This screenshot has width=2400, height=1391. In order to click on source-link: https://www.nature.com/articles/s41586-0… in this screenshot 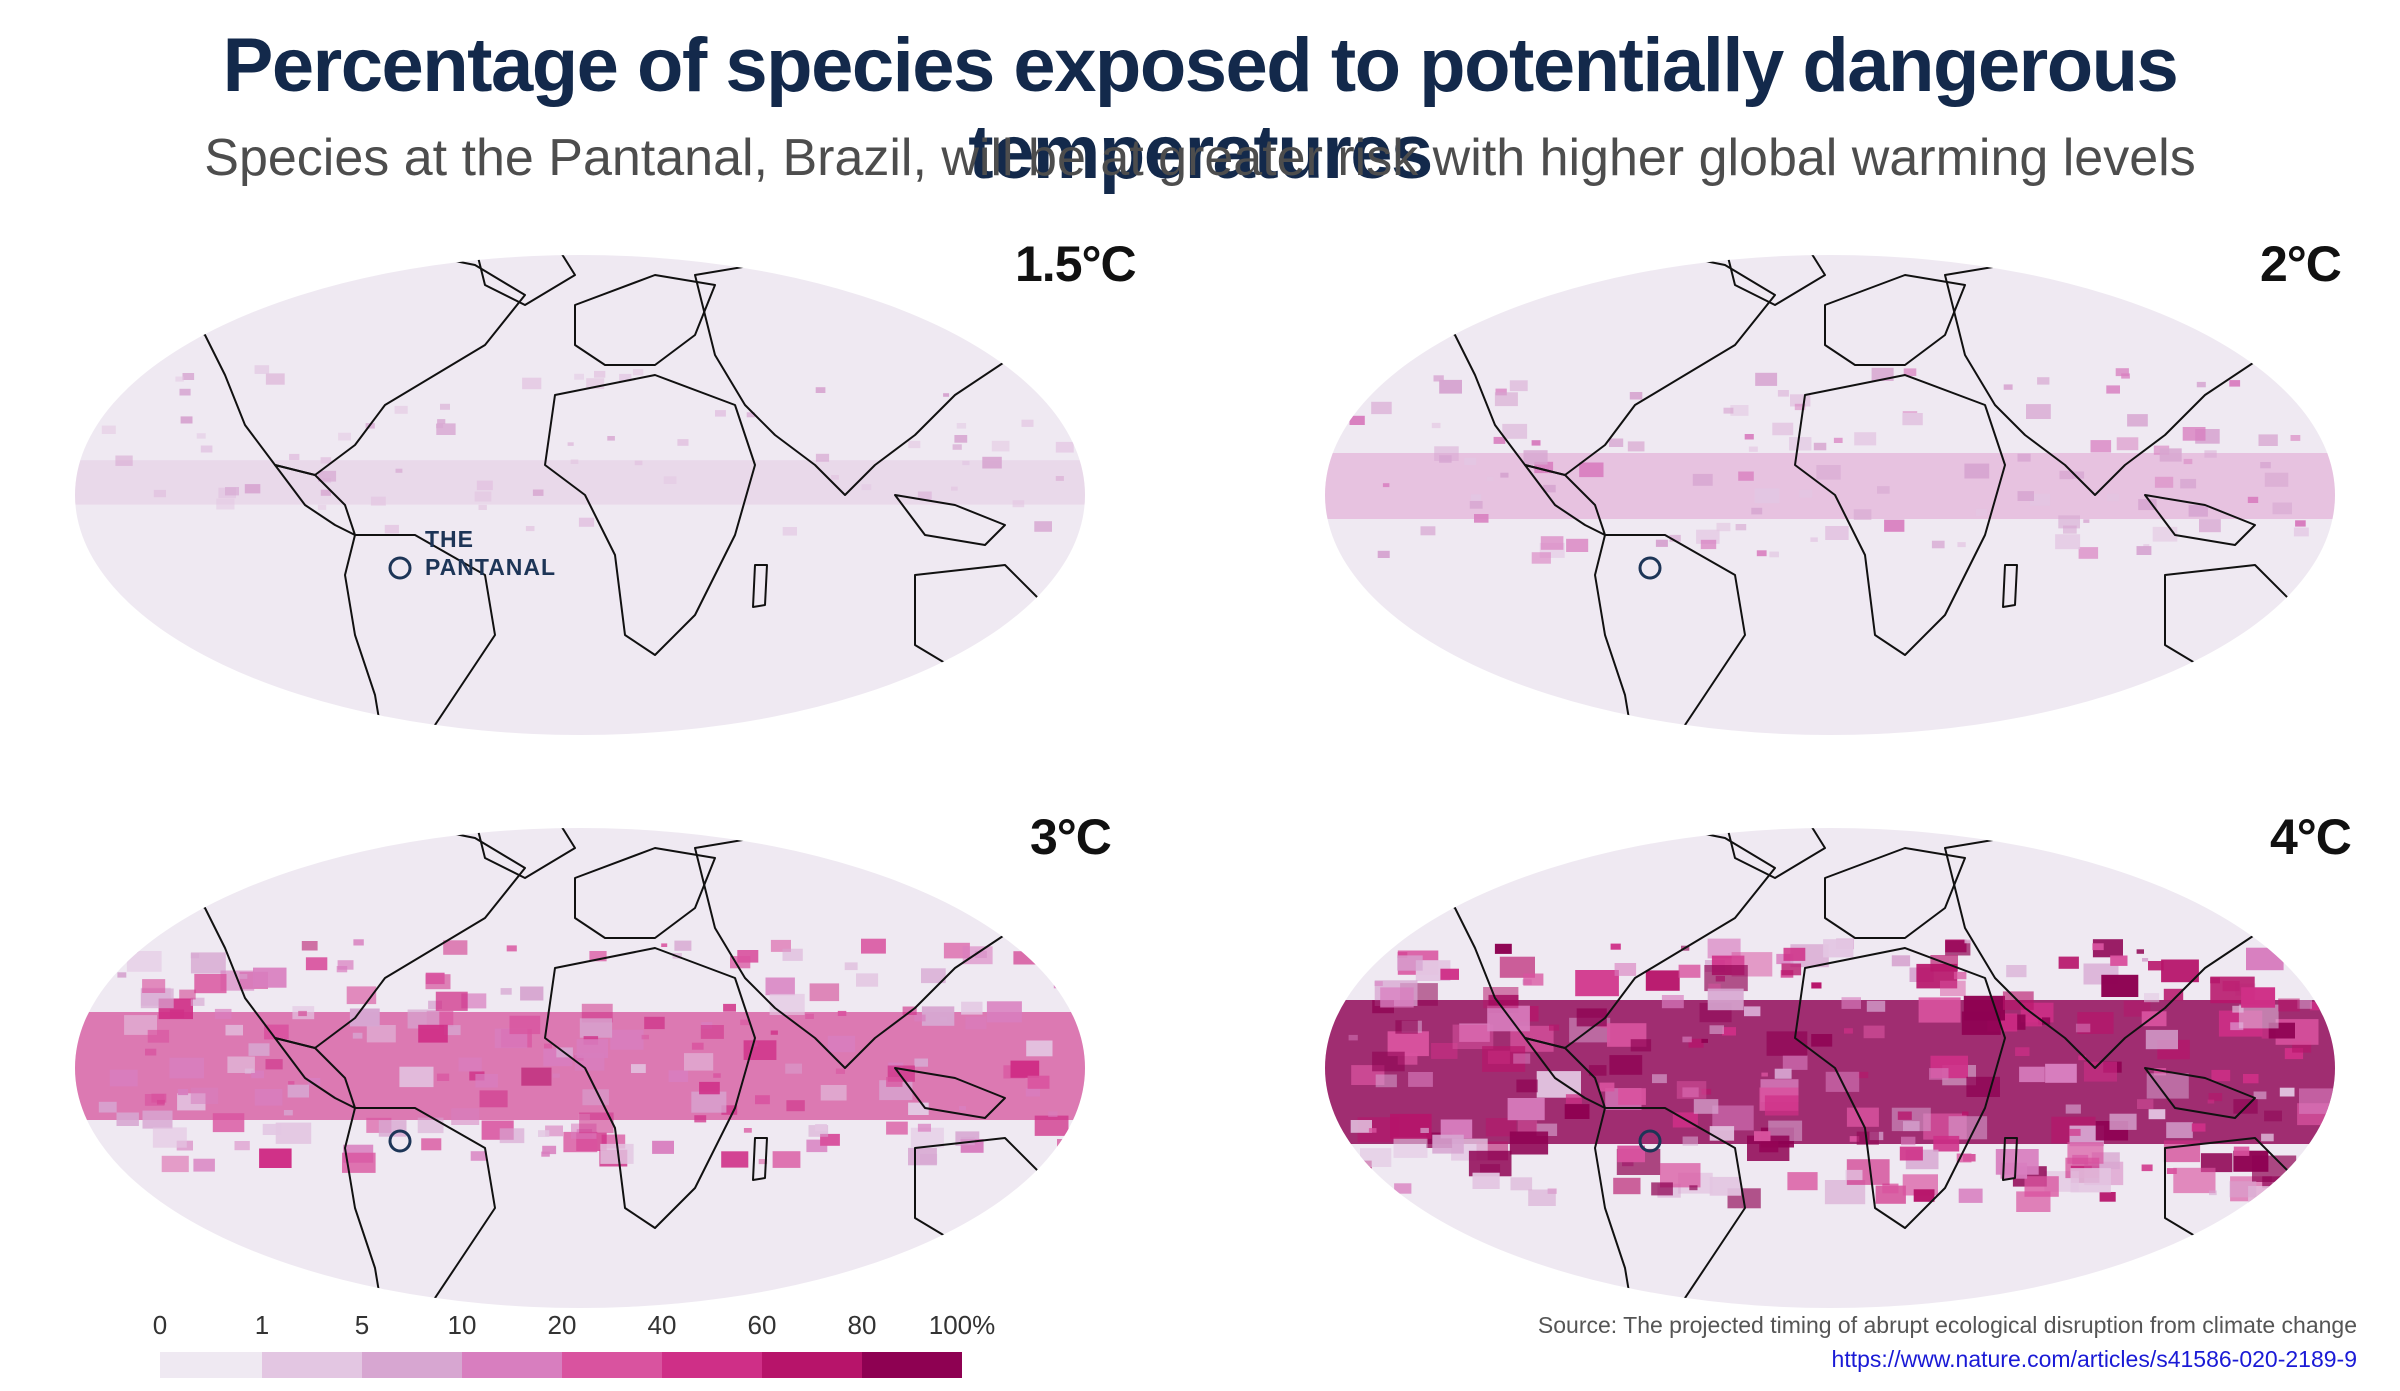, I will do `click(2094, 1359)`.